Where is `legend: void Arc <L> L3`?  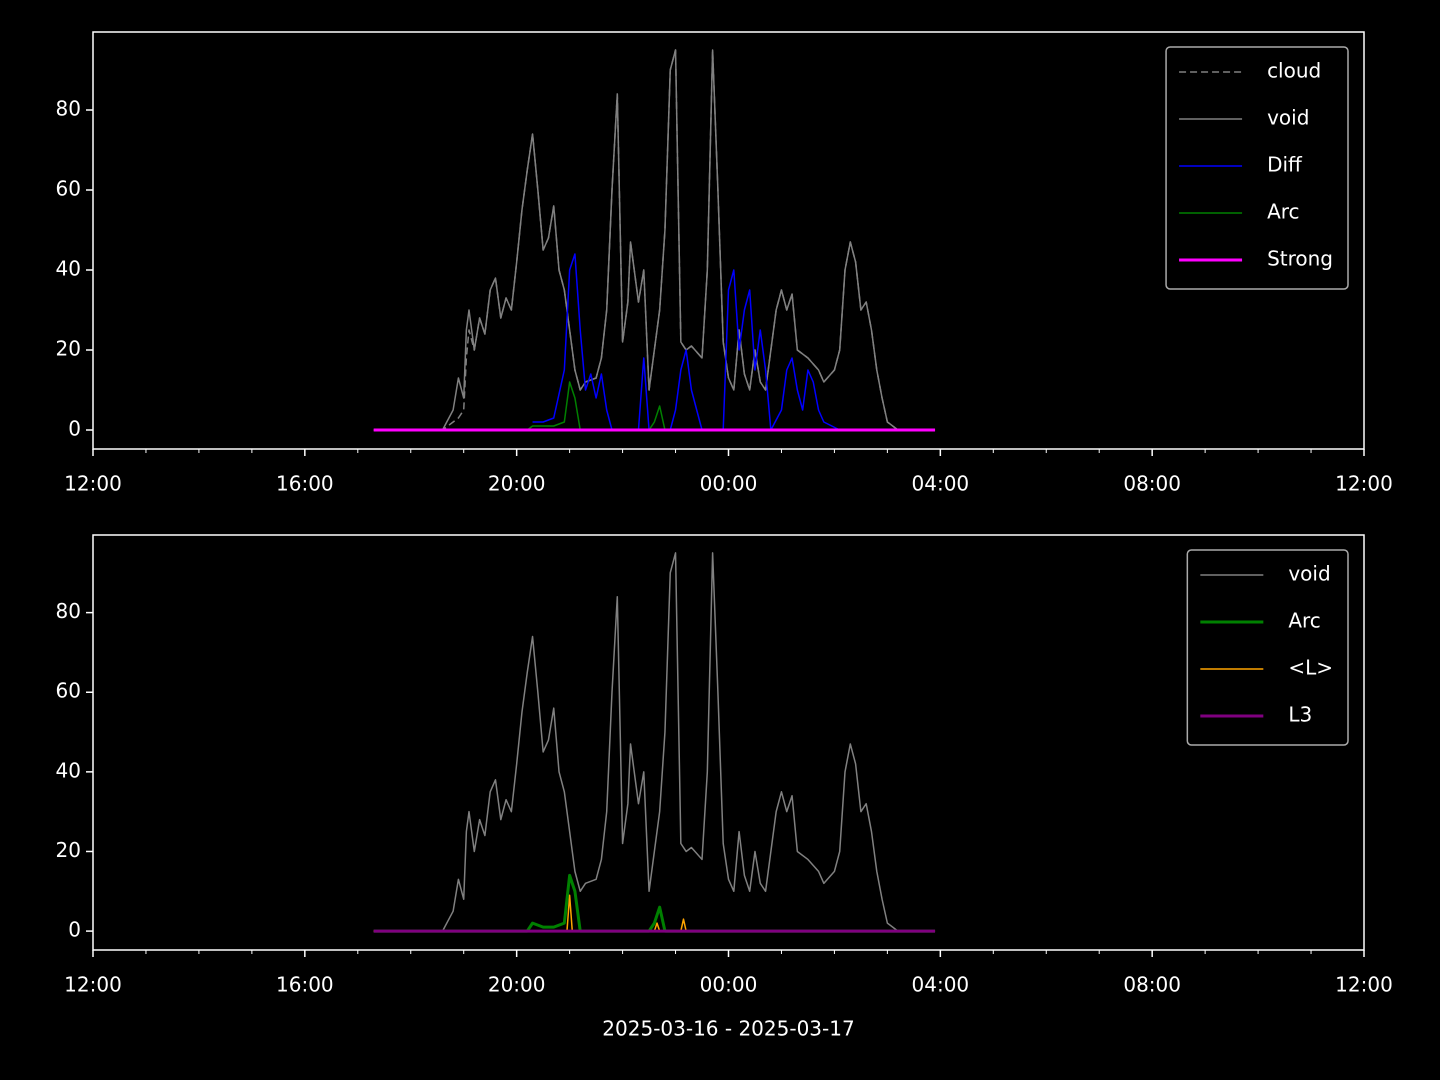
legend: void Arc <L> L3 is located at coordinates (1267, 647).